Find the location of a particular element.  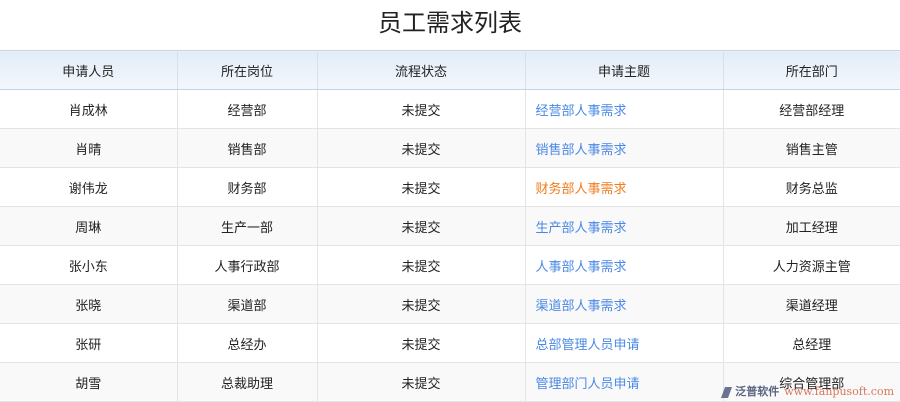

cell-position: 人事行政部 is located at coordinates (247, 265).